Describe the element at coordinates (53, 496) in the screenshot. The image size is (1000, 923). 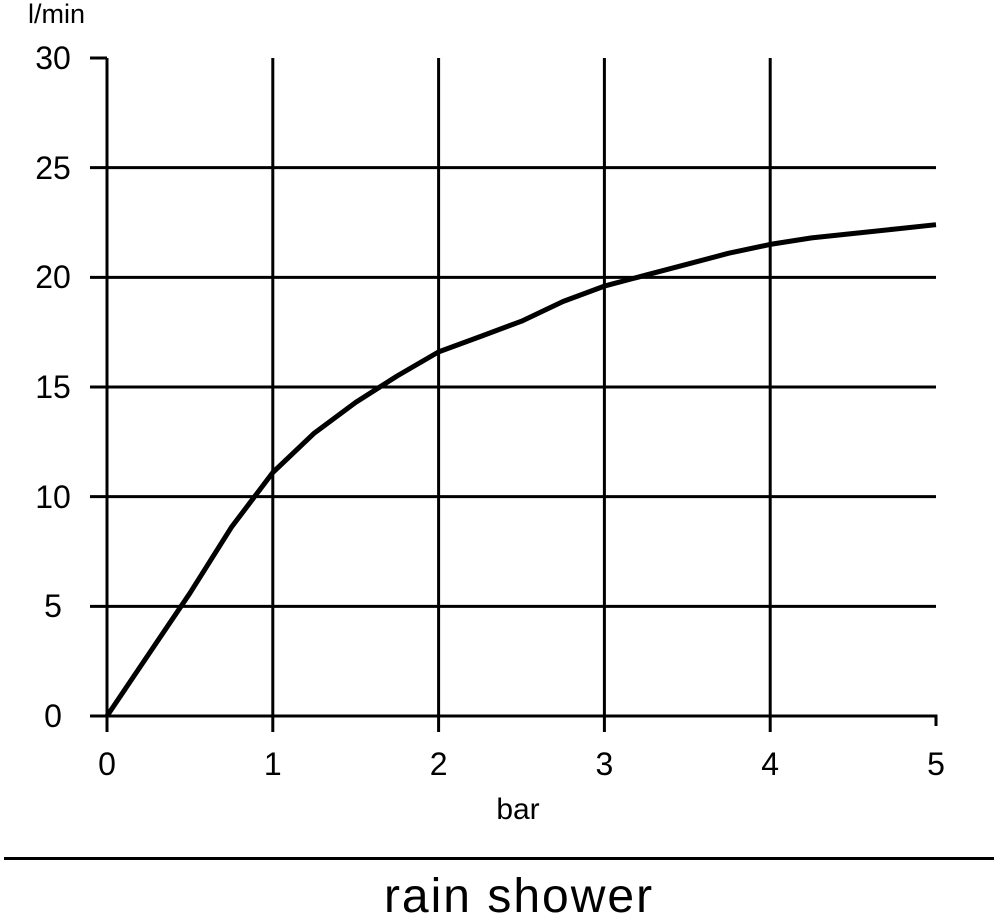
I see `y-tick-label: 10` at that location.